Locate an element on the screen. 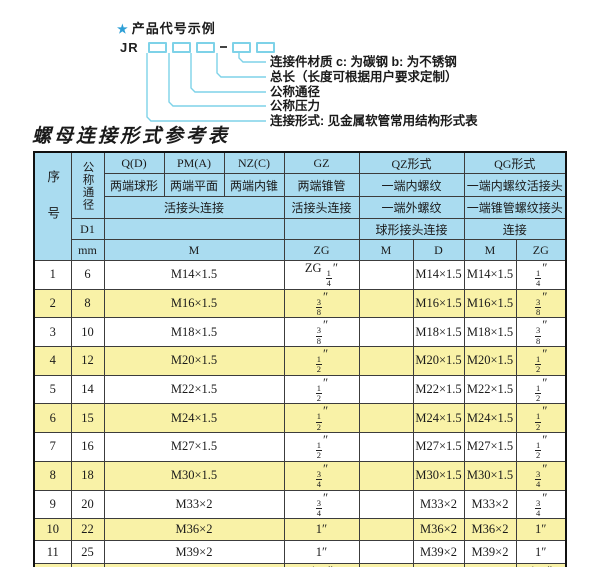 Image resolution: width=600 pixels, height=567 pixels. cell-seq: 9 is located at coordinates (52, 504).